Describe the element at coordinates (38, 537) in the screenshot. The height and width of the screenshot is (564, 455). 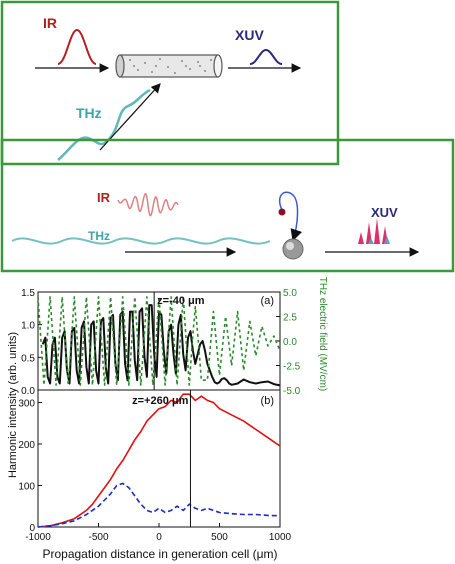
I see `x-tick-label-b: -1000` at that location.